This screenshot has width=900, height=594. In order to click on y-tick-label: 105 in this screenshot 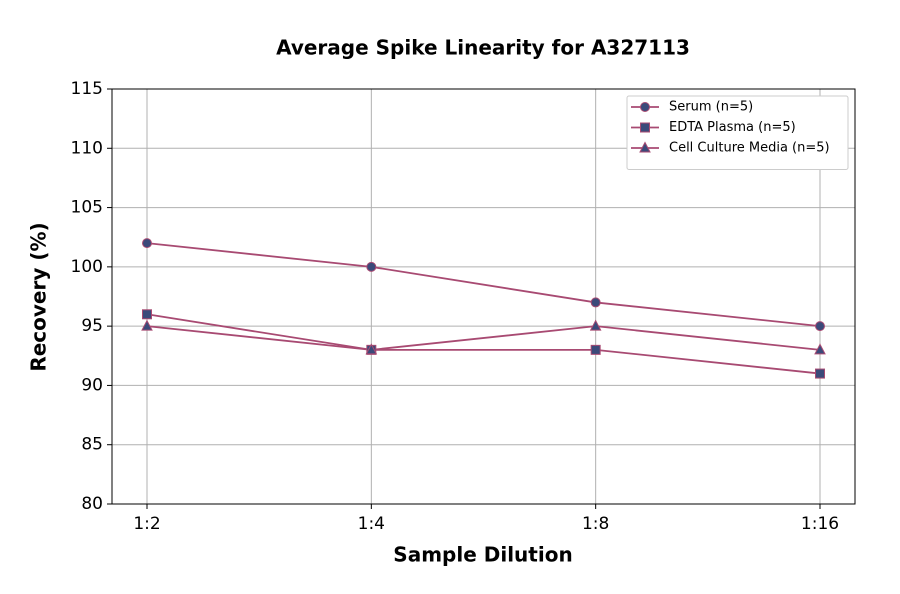, I will do `click(87, 208)`.